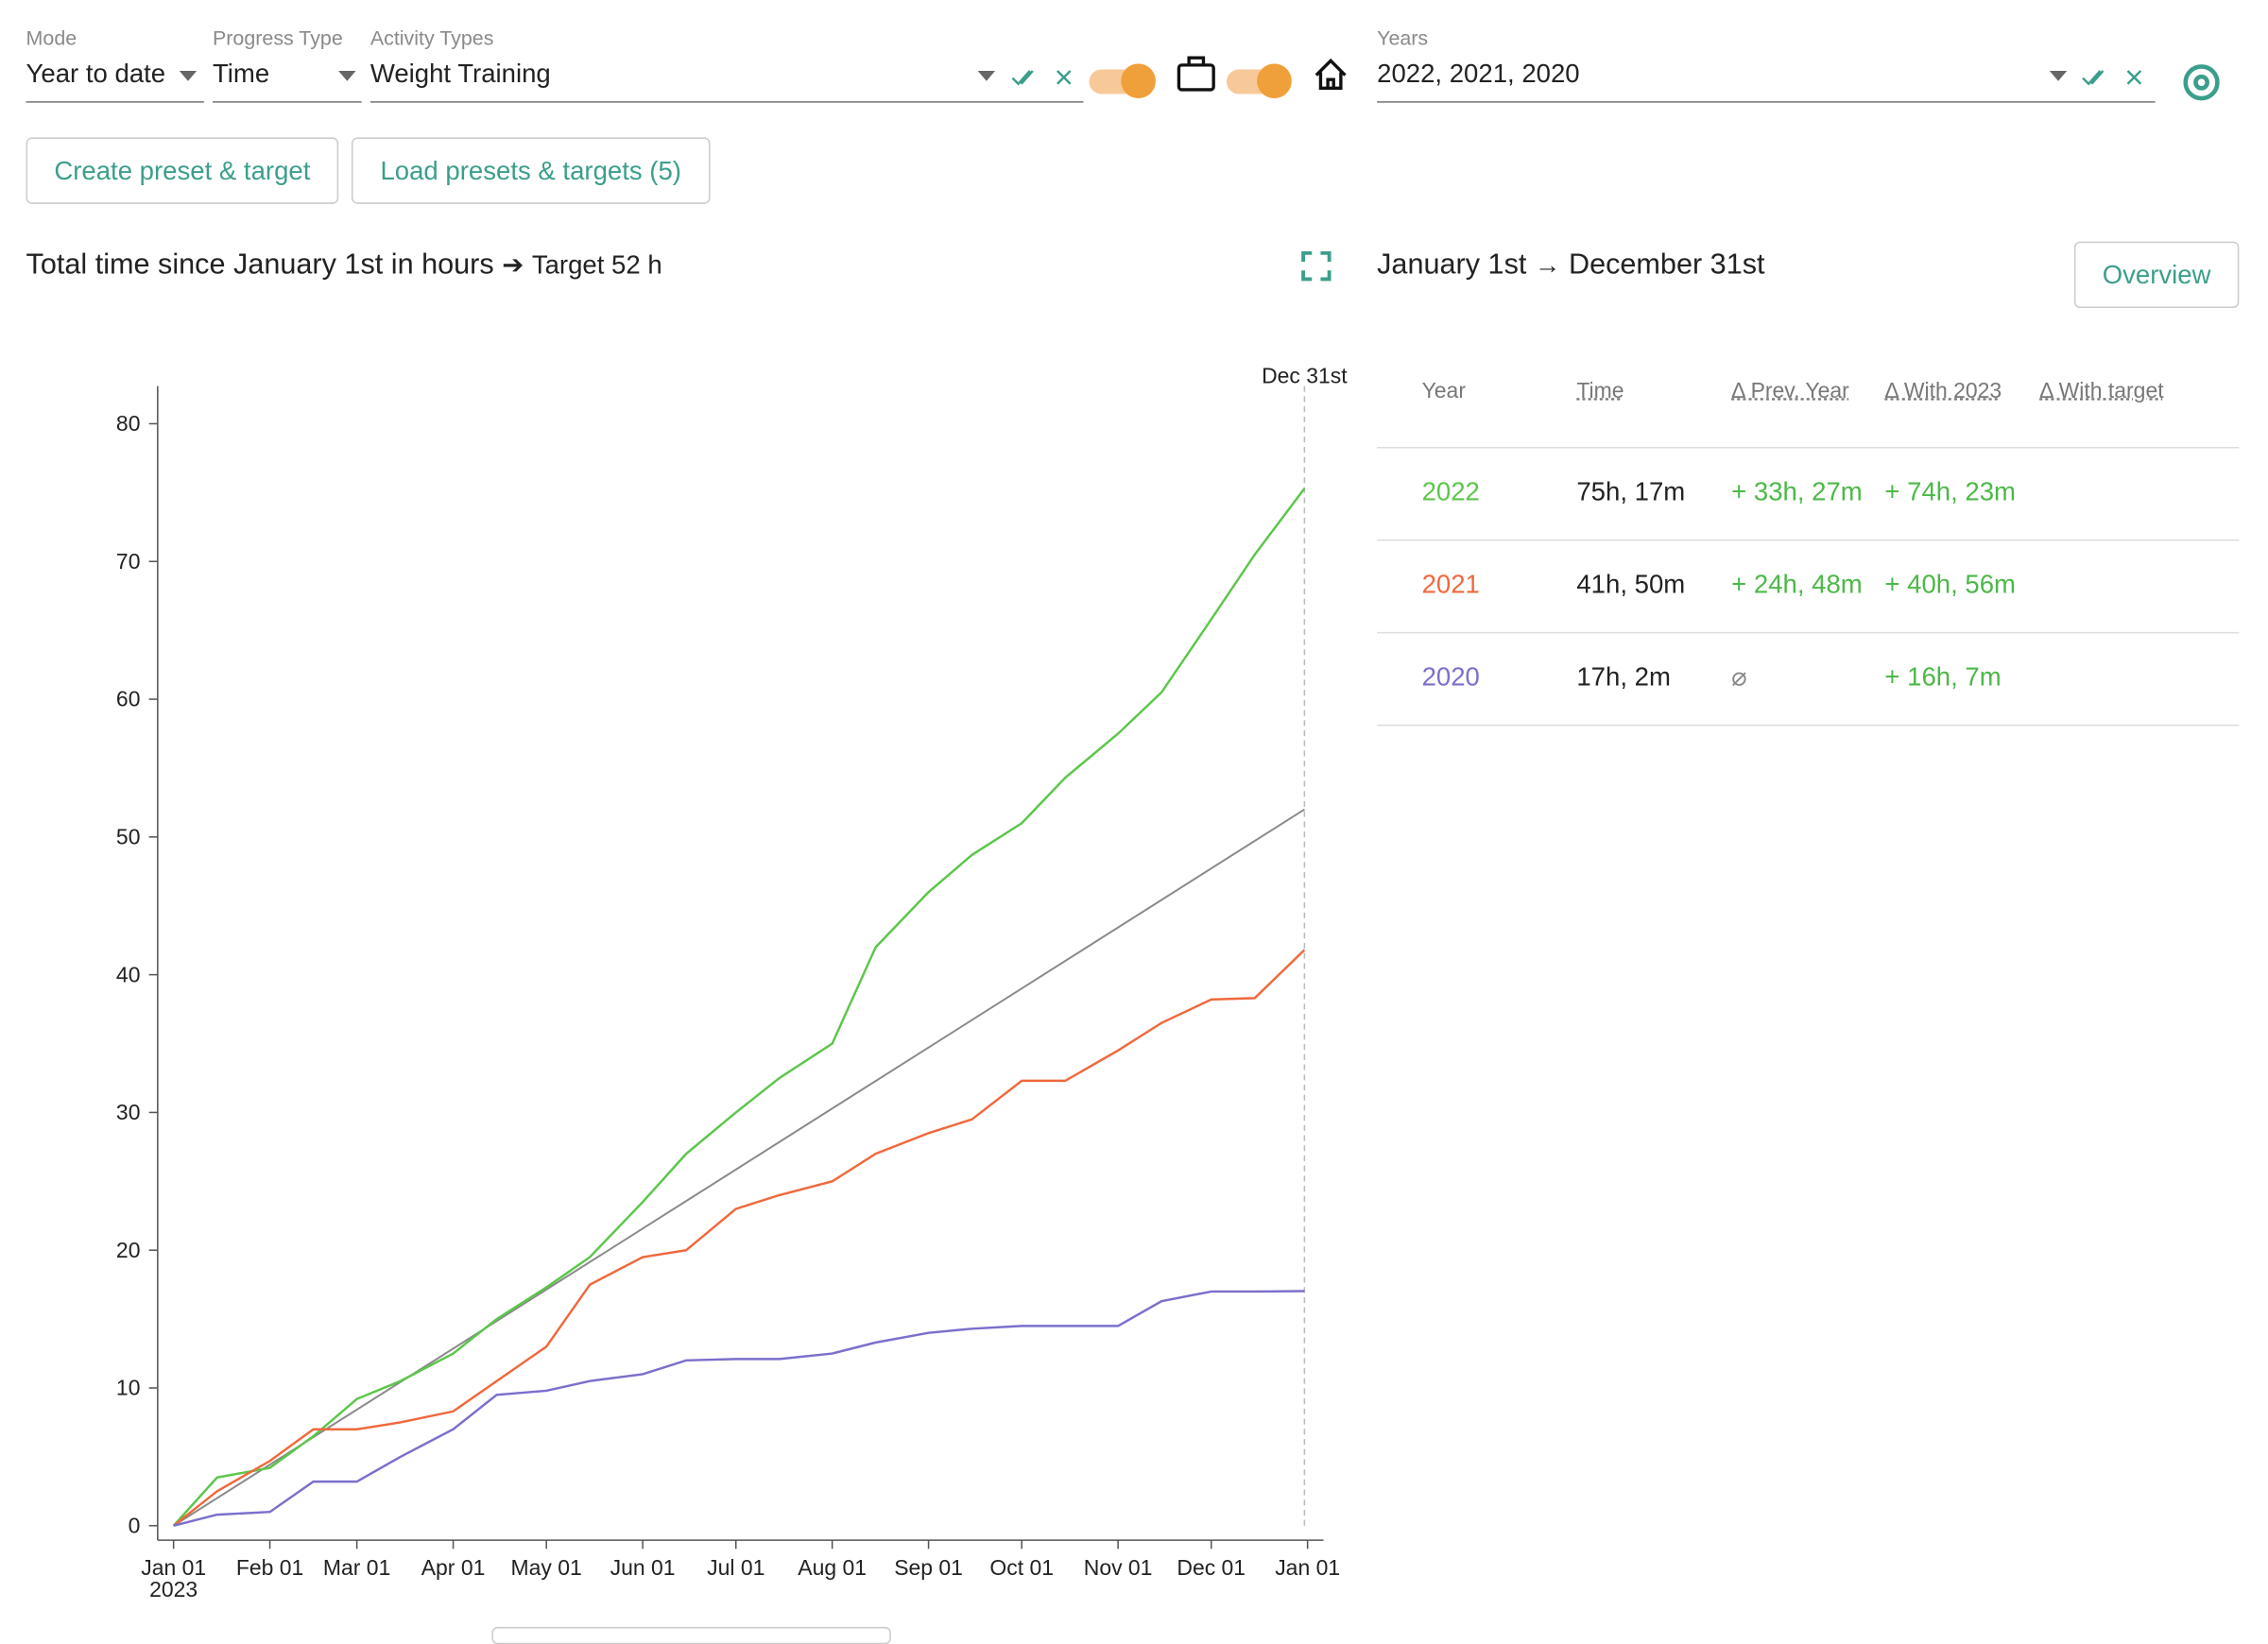 This screenshot has width=2268, height=1644. I want to click on y-tick-label: 30, so click(128, 1112).